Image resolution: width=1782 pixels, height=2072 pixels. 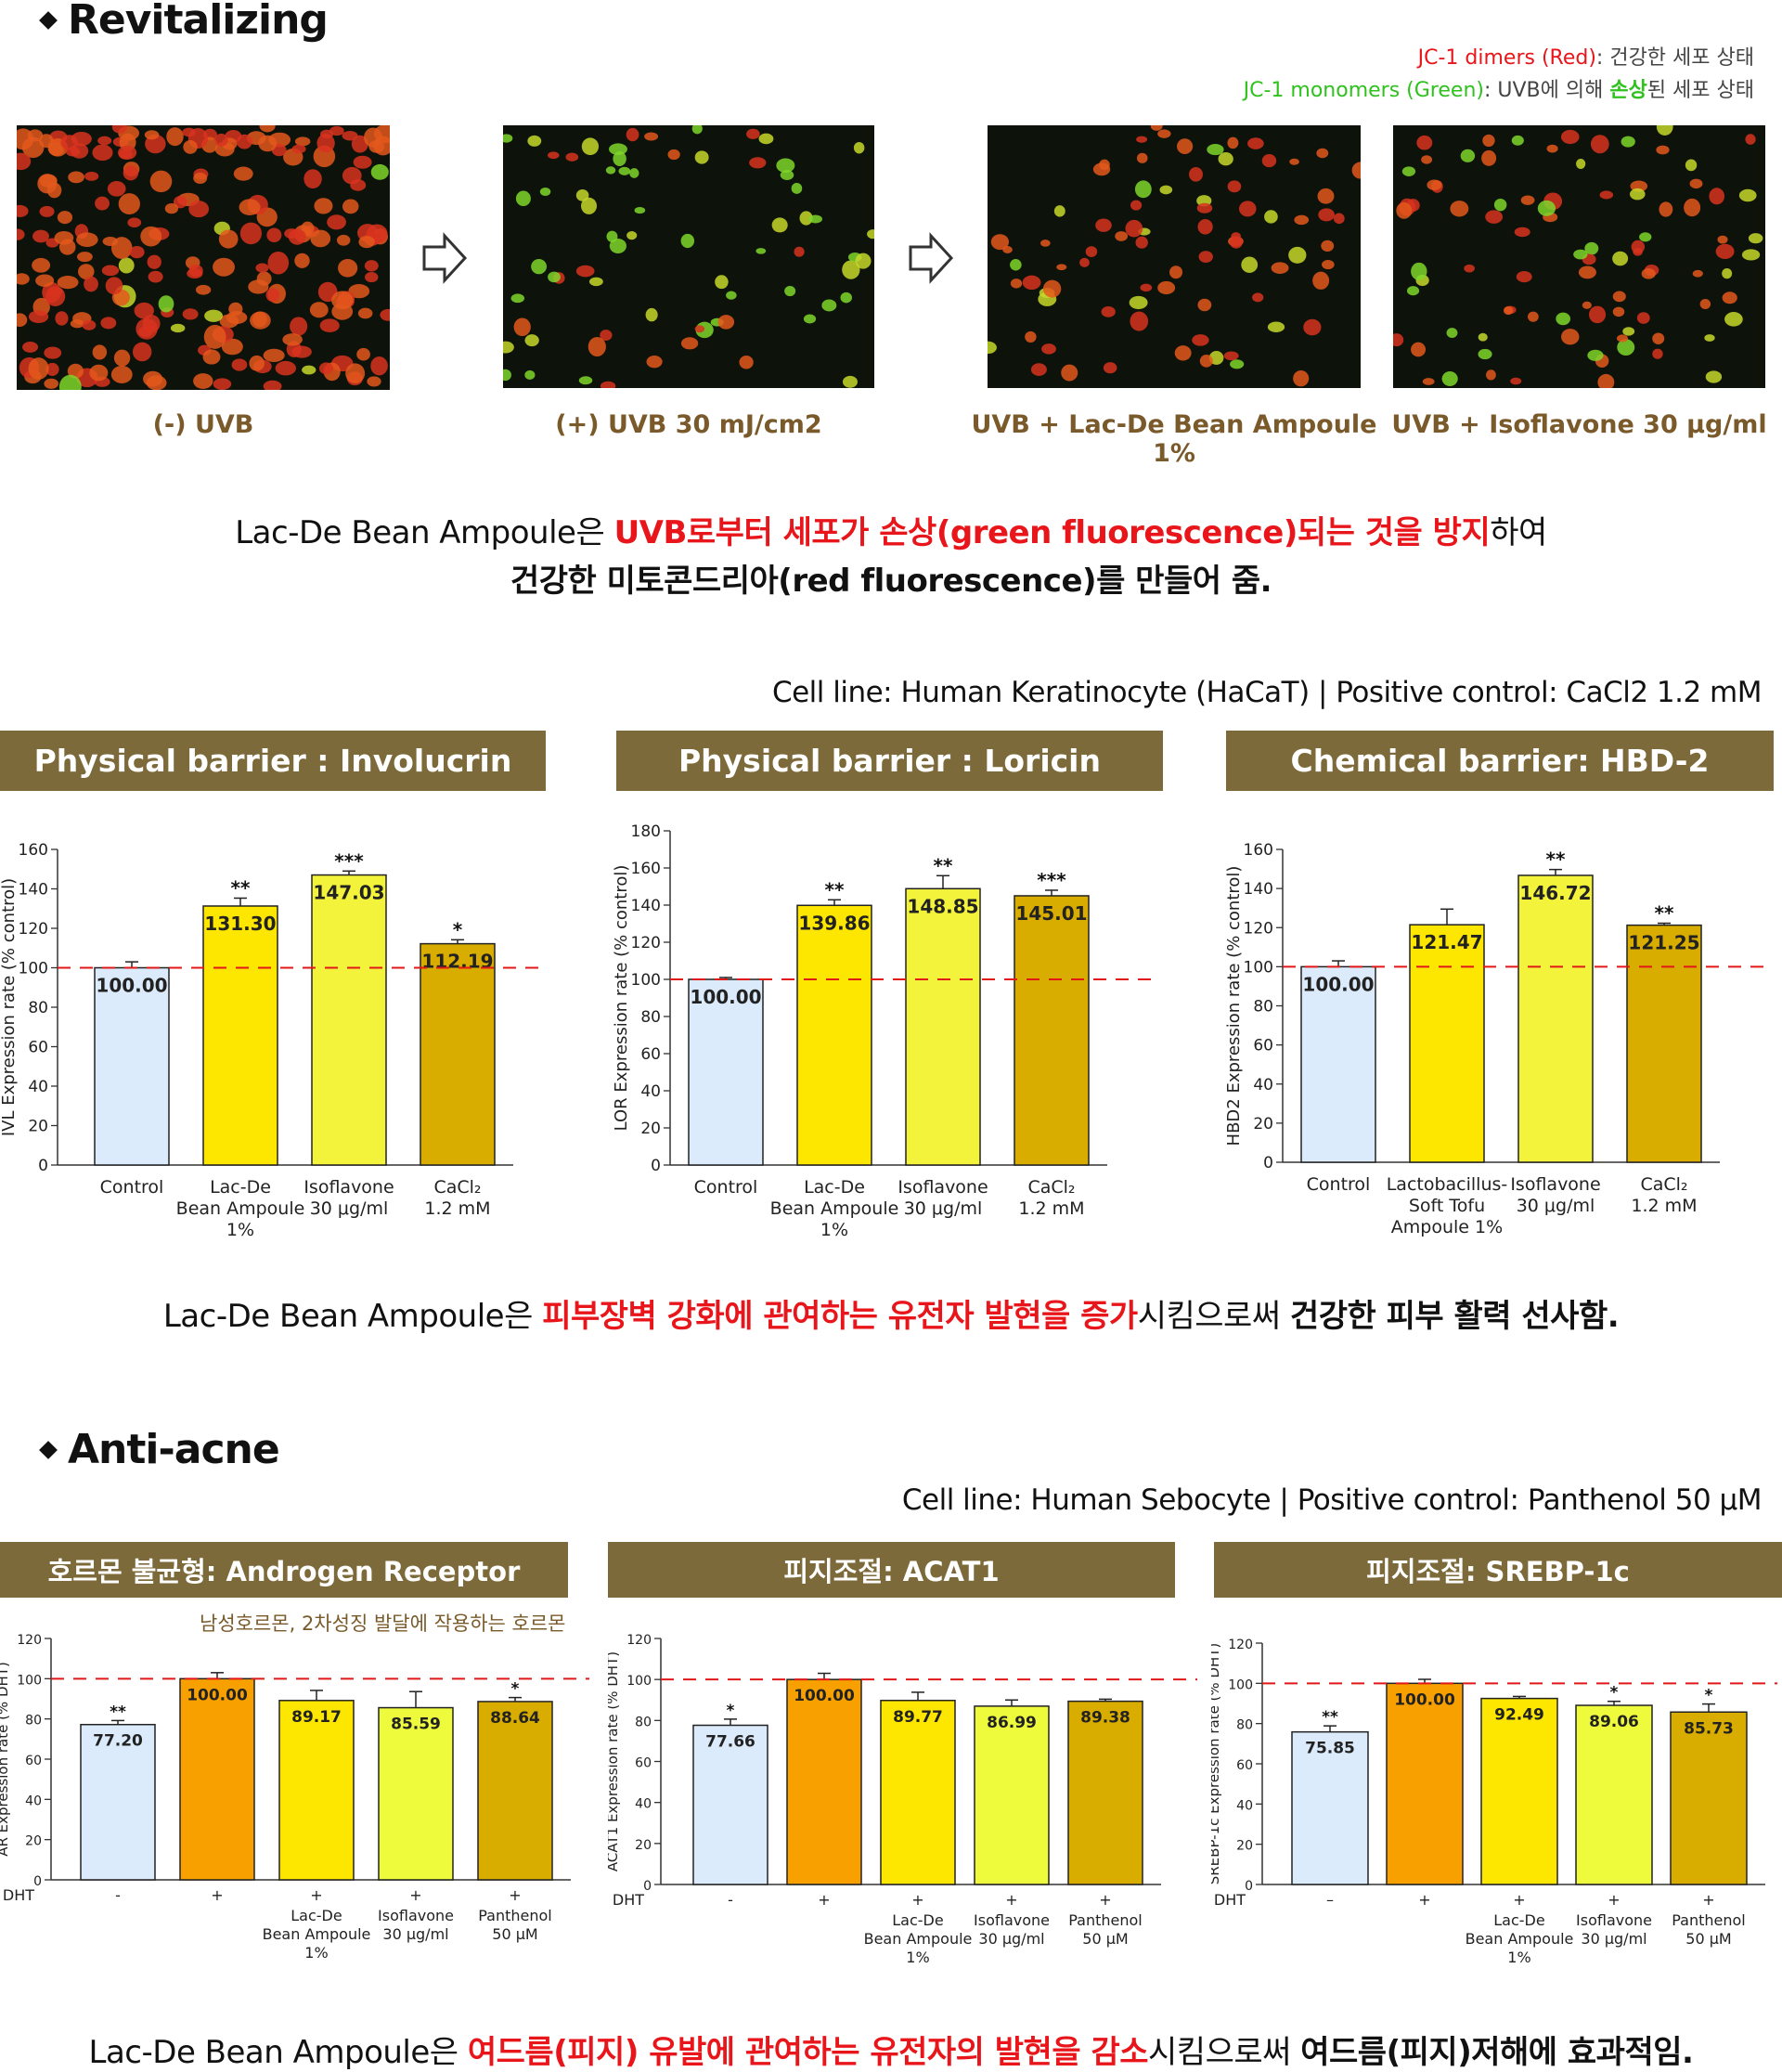 I want to click on data-label: 145.01, so click(x=1051, y=914).